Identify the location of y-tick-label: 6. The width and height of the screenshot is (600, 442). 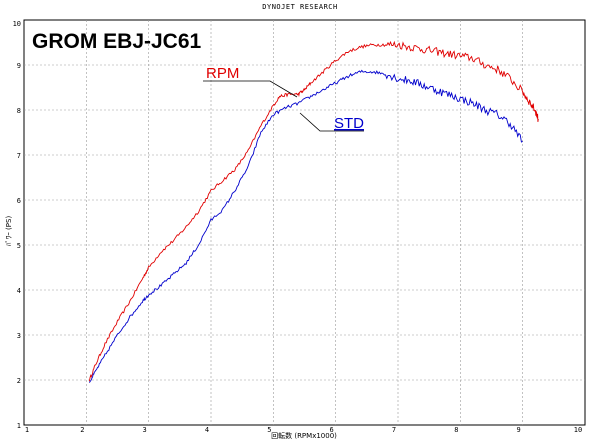
(19, 201).